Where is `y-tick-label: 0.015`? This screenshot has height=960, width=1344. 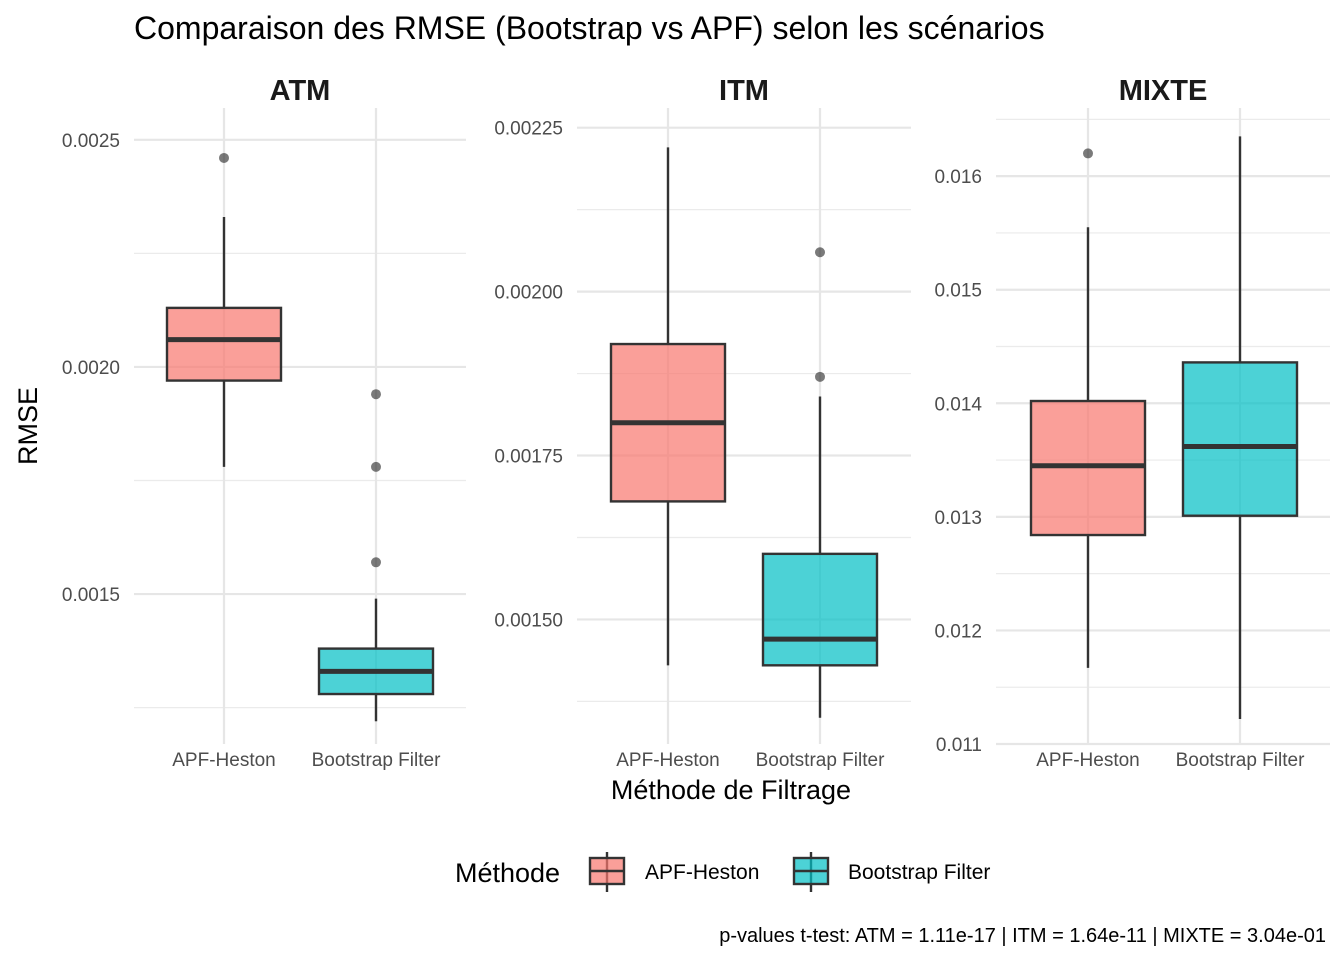 y-tick-label: 0.015 is located at coordinates (958, 291).